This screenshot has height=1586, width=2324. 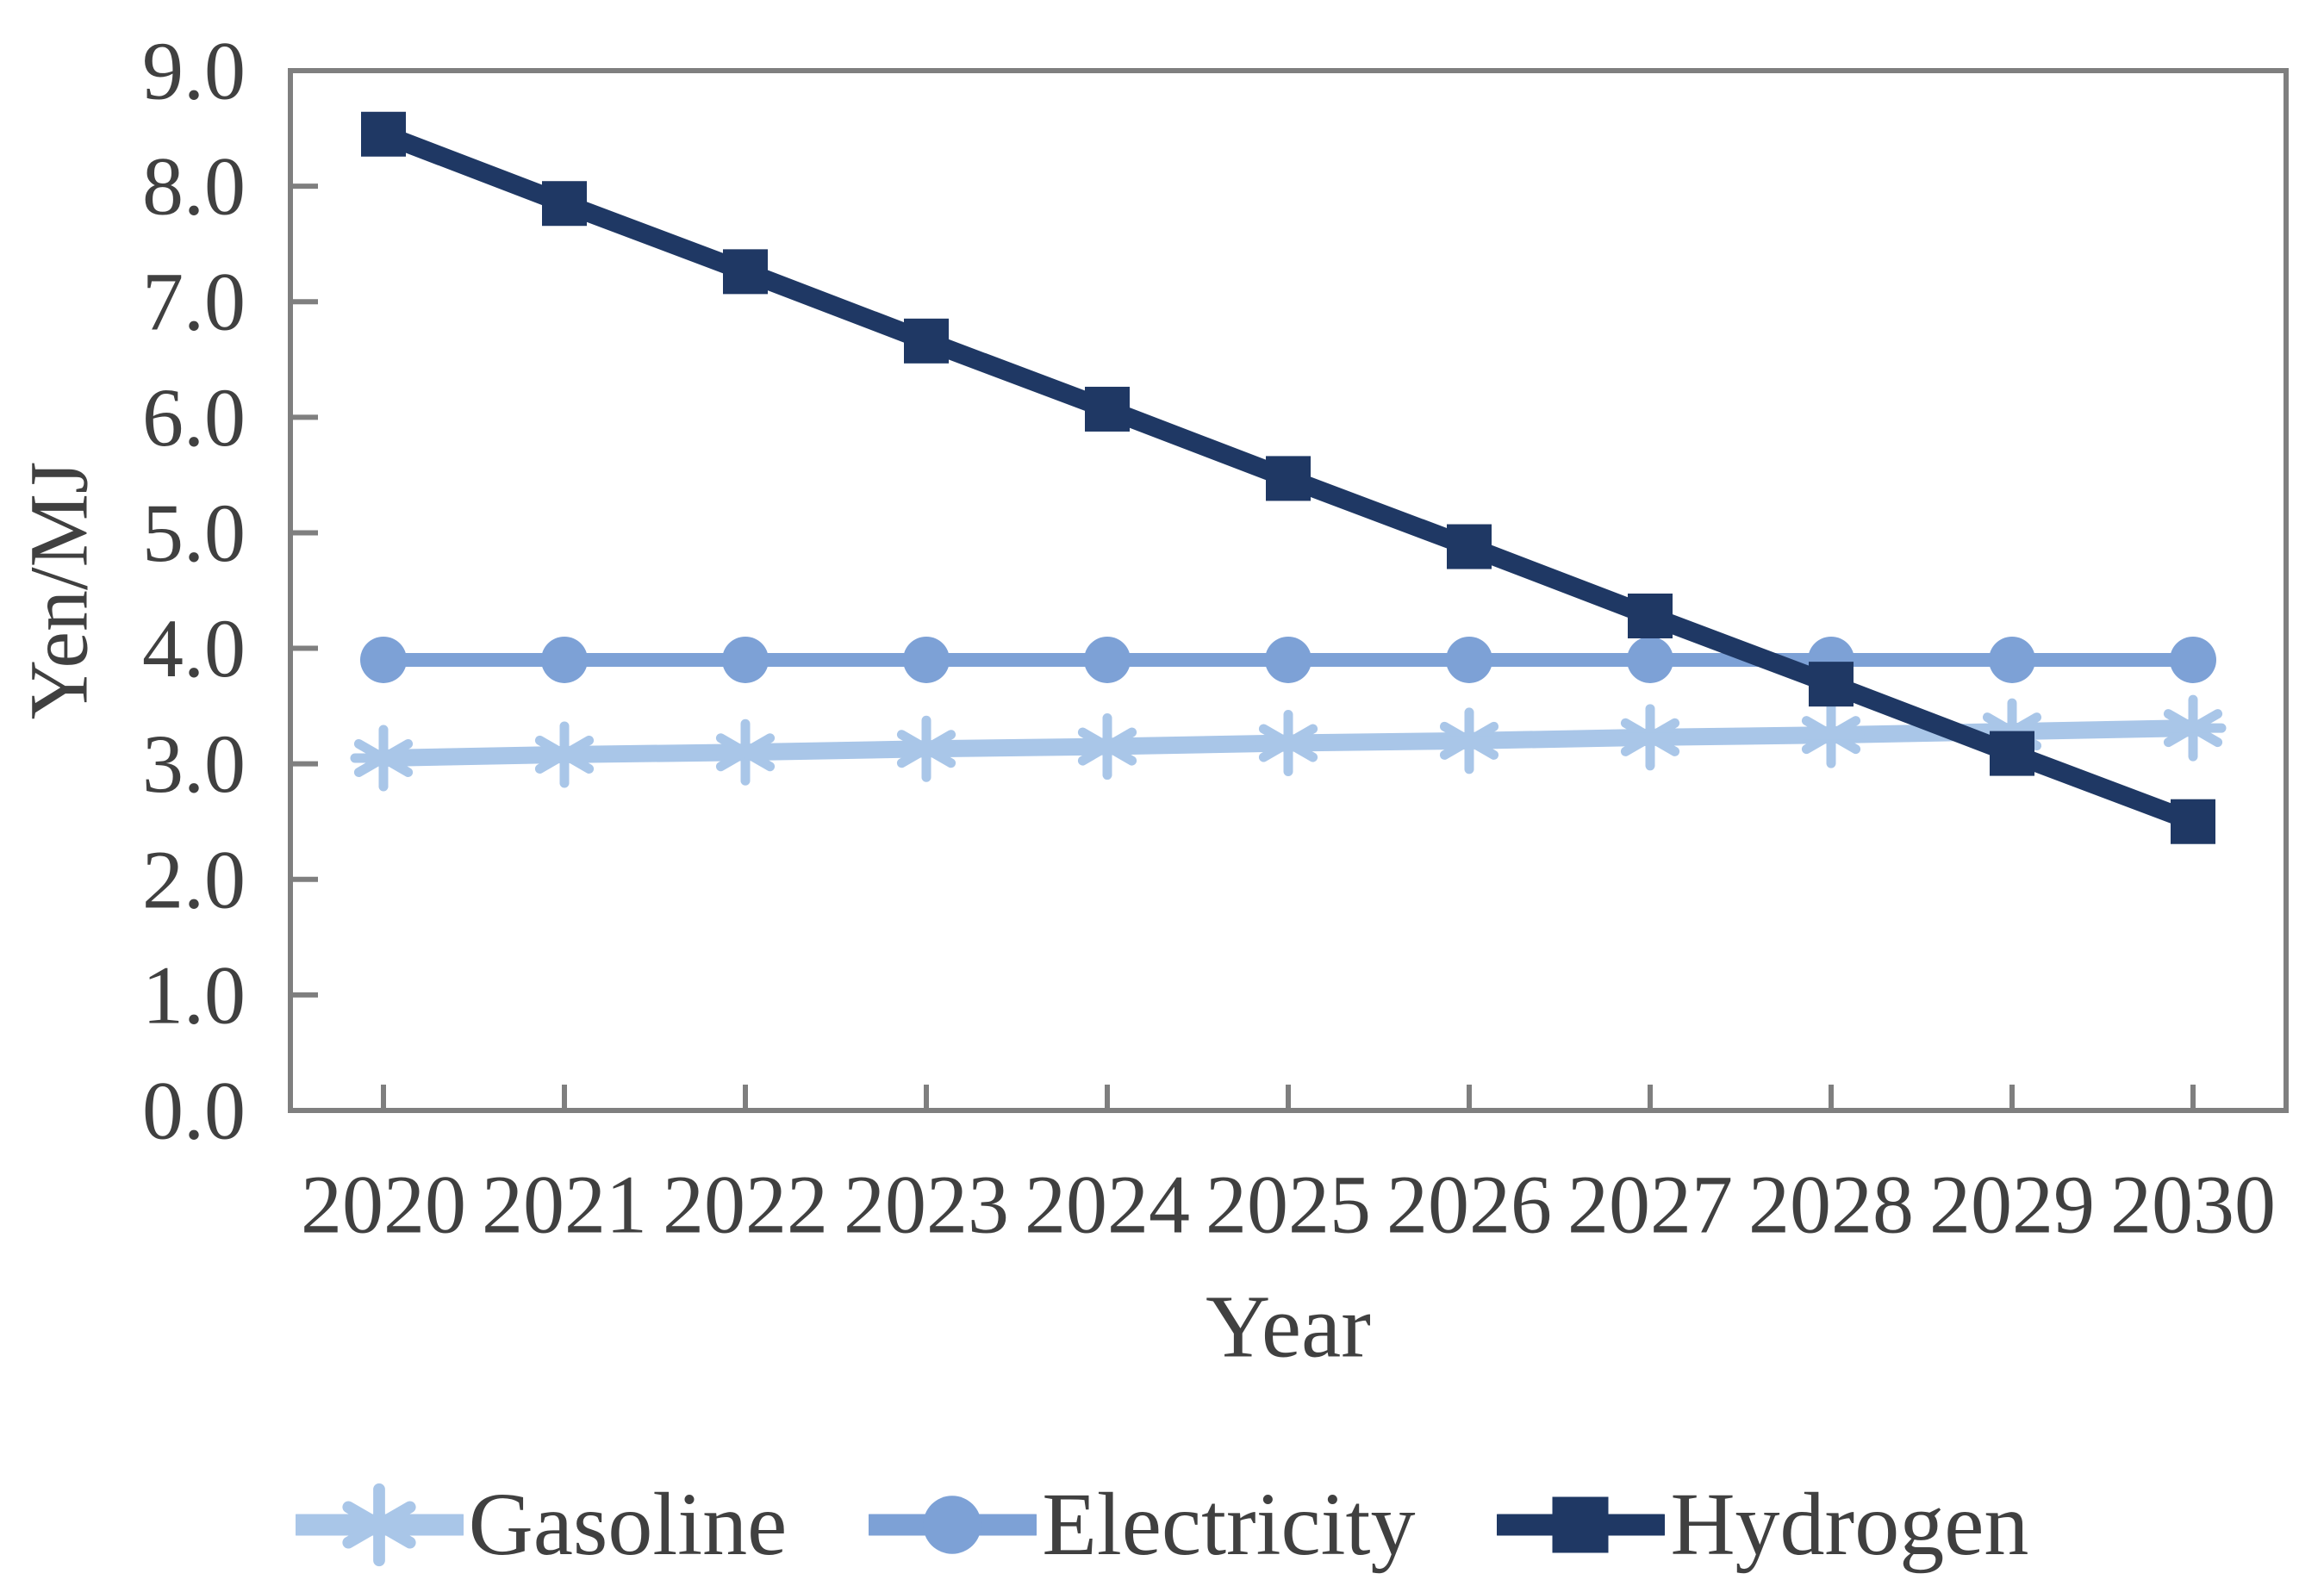 I want to click on electricity-swatch-graphic, so click(x=953, y=1525).